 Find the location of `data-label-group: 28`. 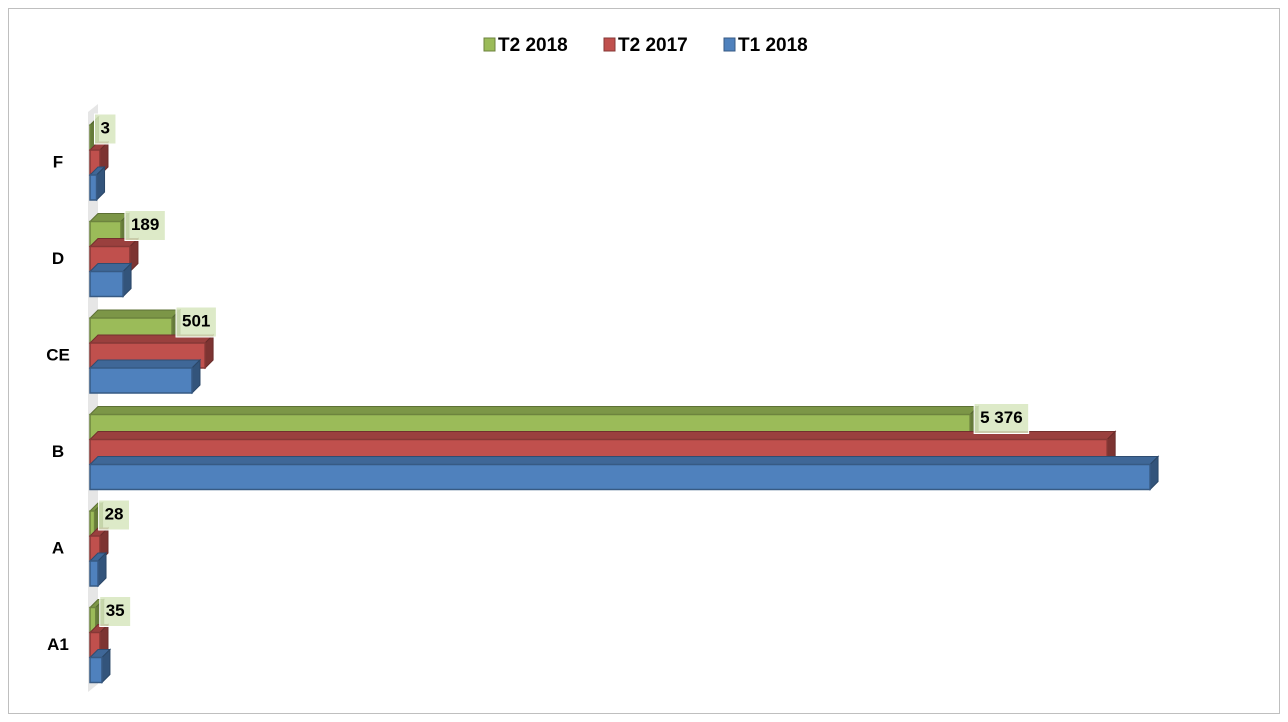

data-label-group: 28 is located at coordinates (114, 515).